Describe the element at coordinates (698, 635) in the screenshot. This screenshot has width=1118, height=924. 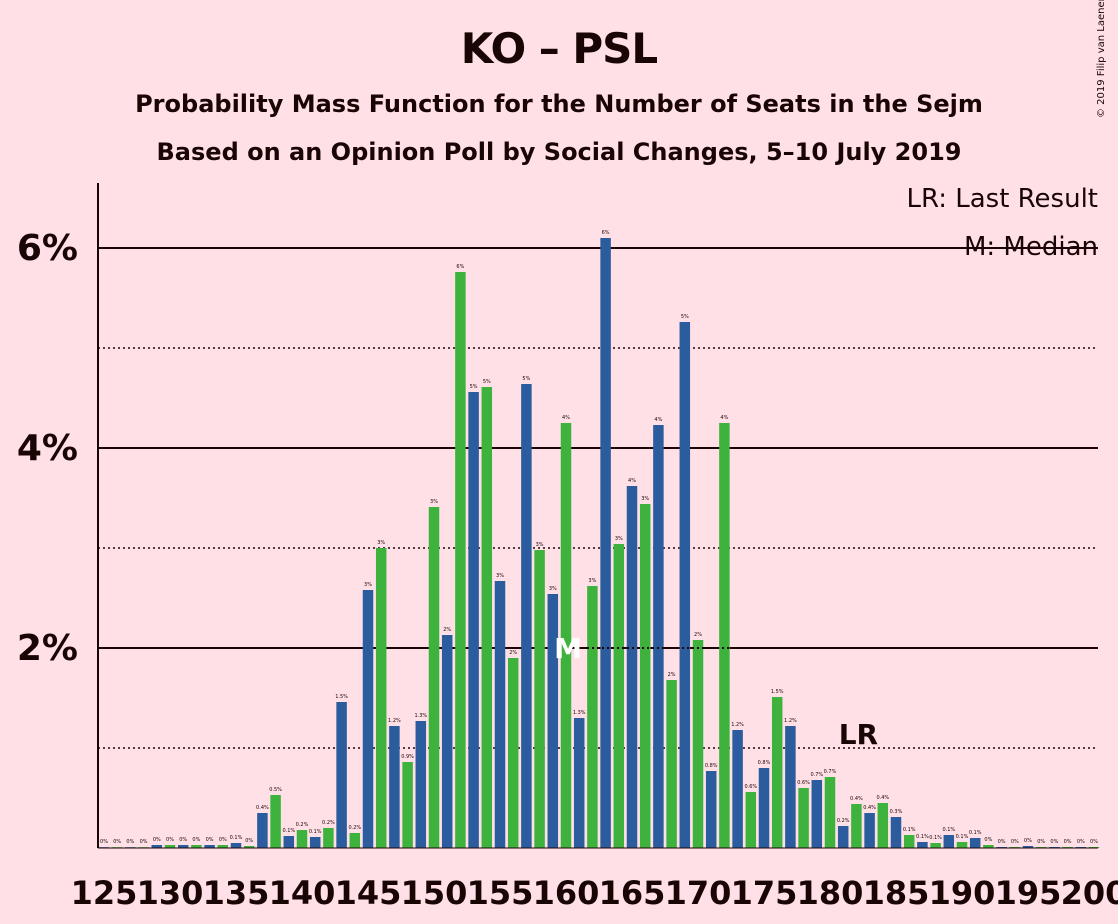
I see `bar-label-seat-170: 2%` at that location.